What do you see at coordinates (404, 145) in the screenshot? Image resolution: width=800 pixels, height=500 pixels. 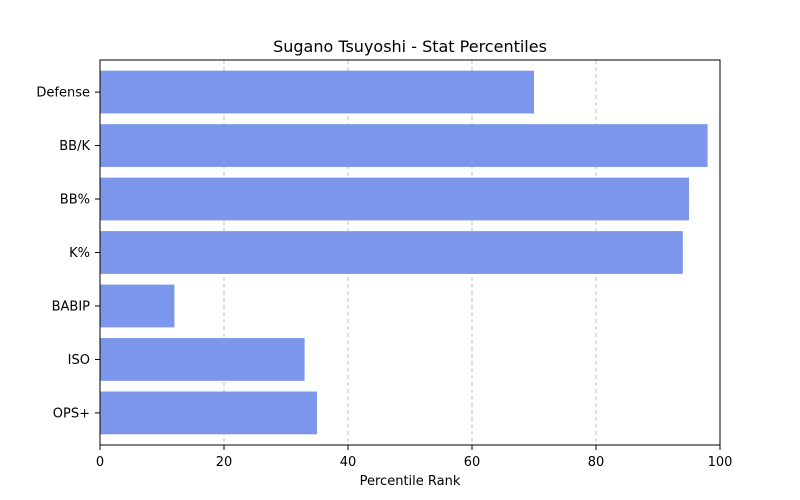 I see `bar-bb-k` at bounding box center [404, 145].